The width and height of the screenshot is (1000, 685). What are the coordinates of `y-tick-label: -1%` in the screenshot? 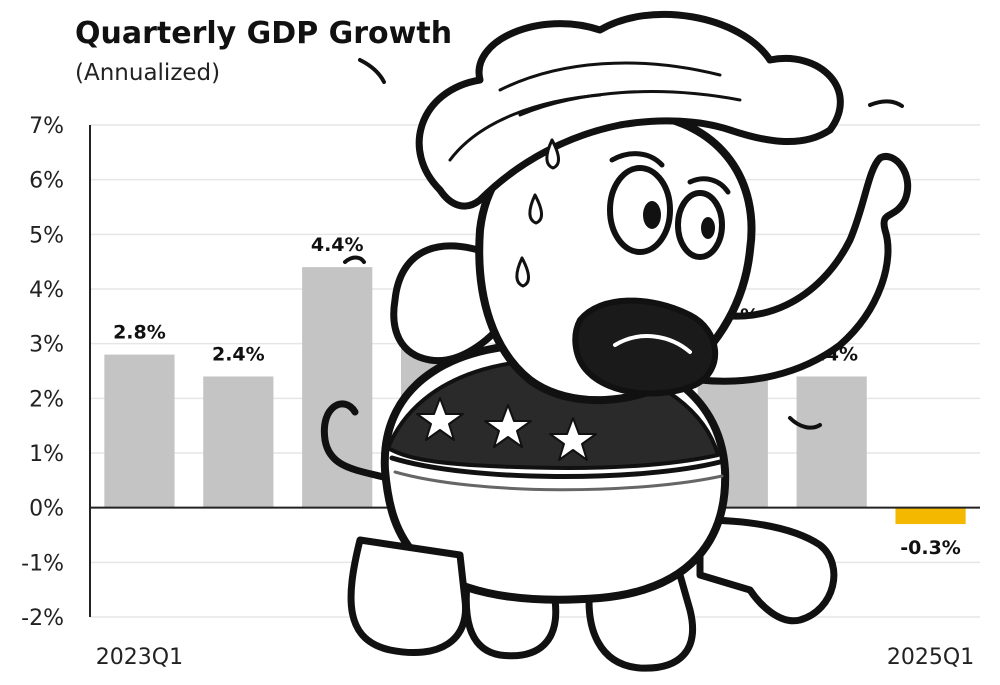 It's located at (42, 563).